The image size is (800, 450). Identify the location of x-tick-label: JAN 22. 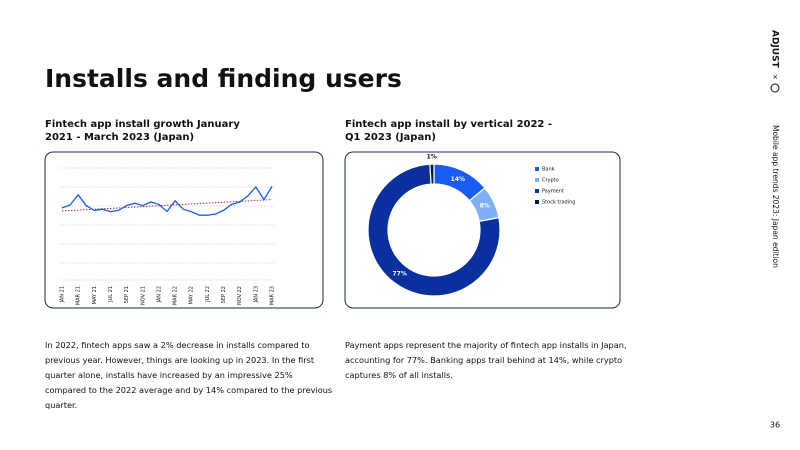
(159, 295).